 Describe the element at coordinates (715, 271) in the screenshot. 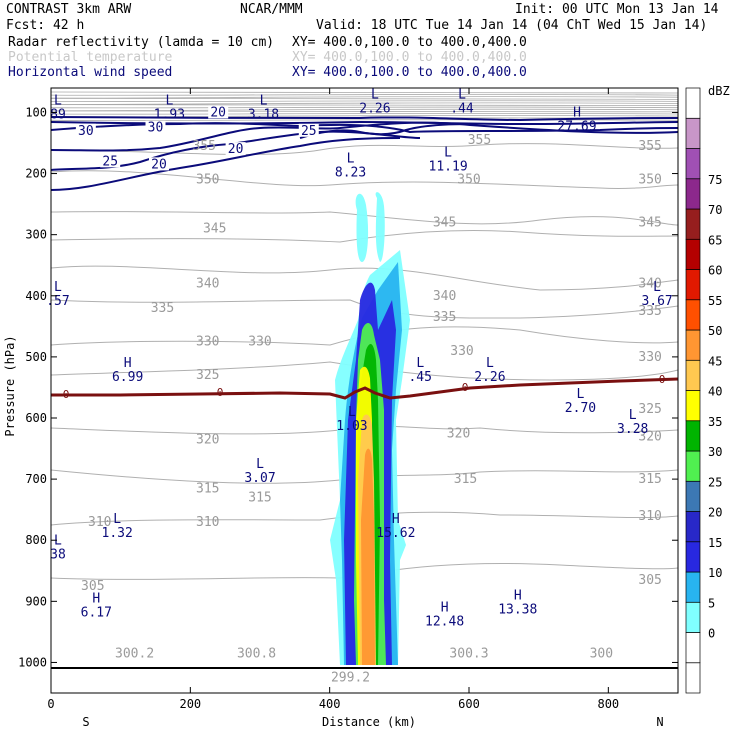

I see `colorbar-label: 60` at that location.